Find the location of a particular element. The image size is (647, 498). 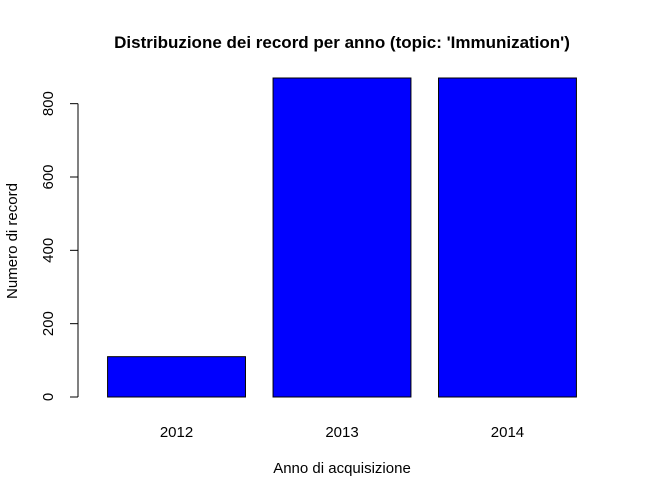

x-tick-label-2014: 2014 is located at coordinates (507, 432).